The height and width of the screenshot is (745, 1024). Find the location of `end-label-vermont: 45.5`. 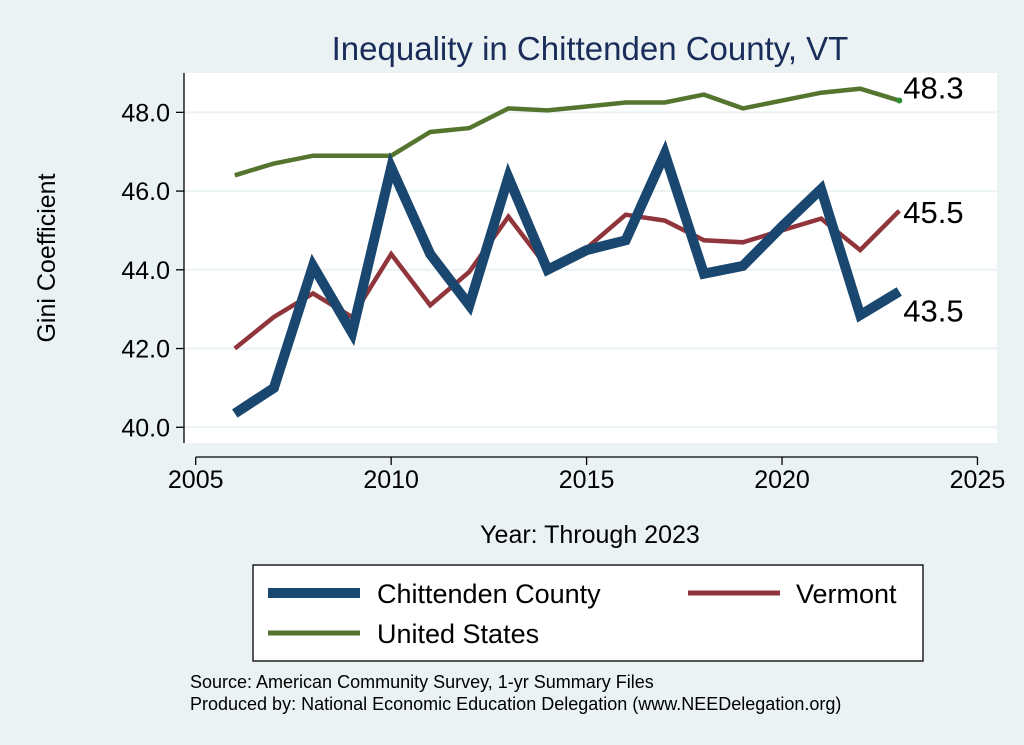

end-label-vermont: 45.5 is located at coordinates (933, 212).